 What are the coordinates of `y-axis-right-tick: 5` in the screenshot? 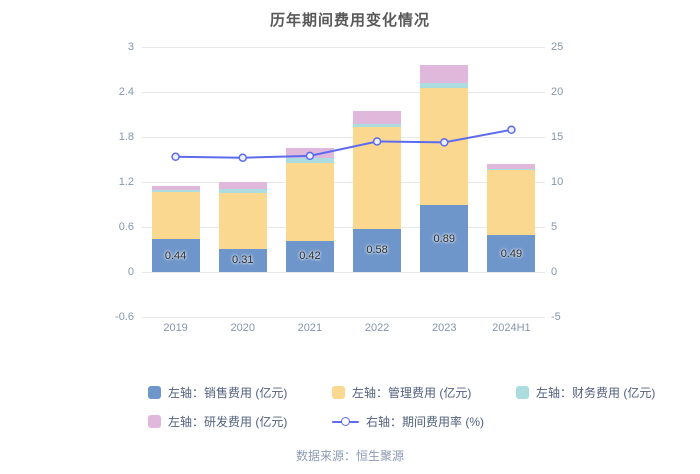 It's located at (554, 227).